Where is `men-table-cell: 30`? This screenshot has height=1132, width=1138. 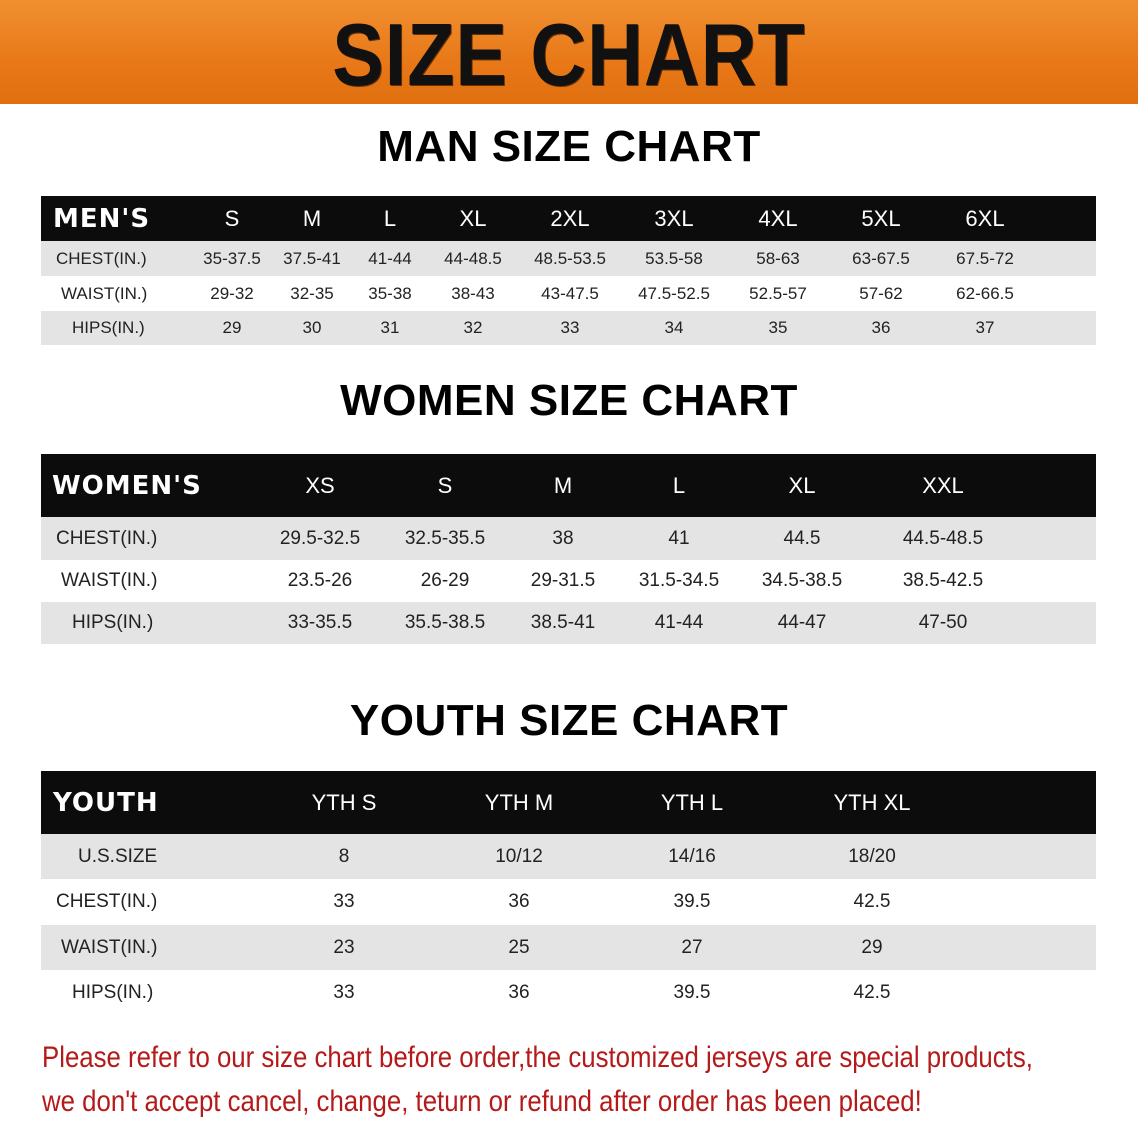
men-table-cell: 30 is located at coordinates (312, 327).